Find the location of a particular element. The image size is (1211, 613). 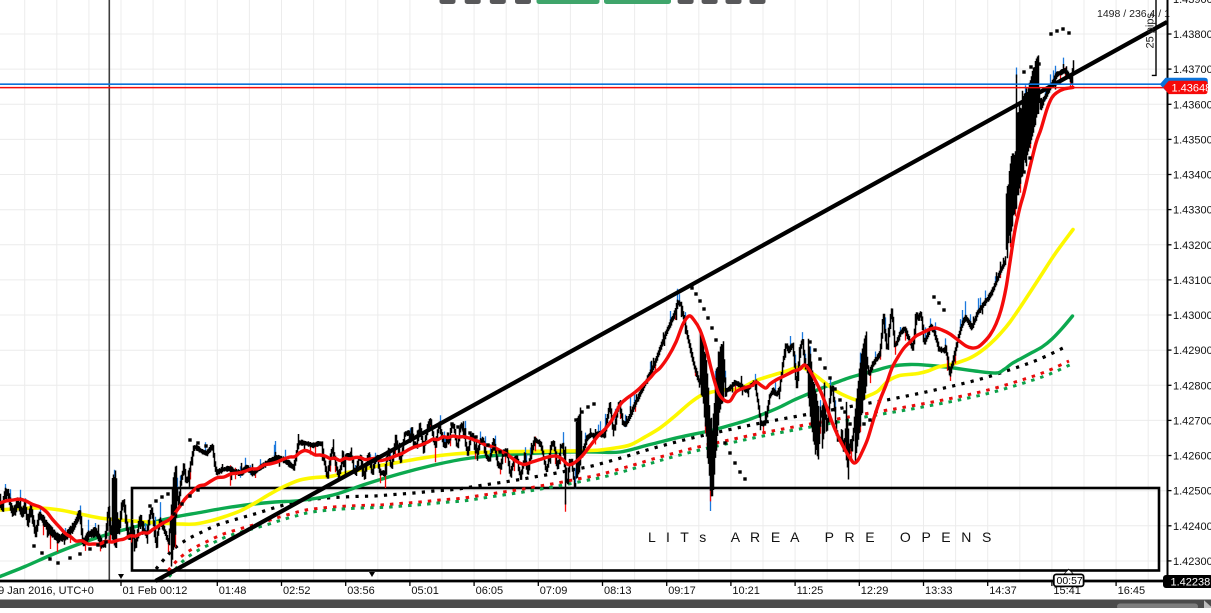

svg-text: 07:09 is located at coordinates (554, 591).